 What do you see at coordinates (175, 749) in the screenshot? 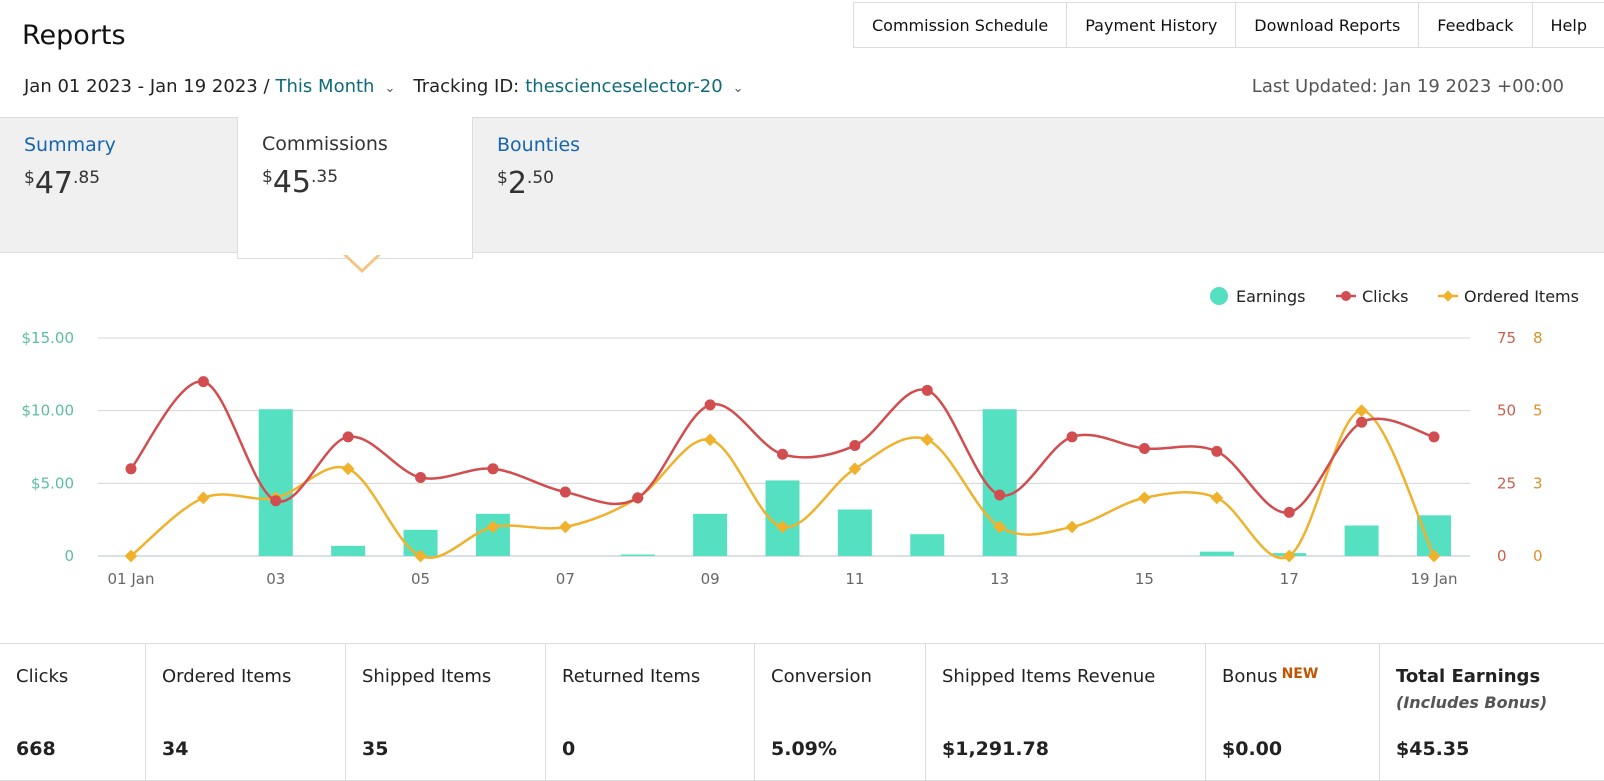
I see `stat-value: 34` at bounding box center [175, 749].